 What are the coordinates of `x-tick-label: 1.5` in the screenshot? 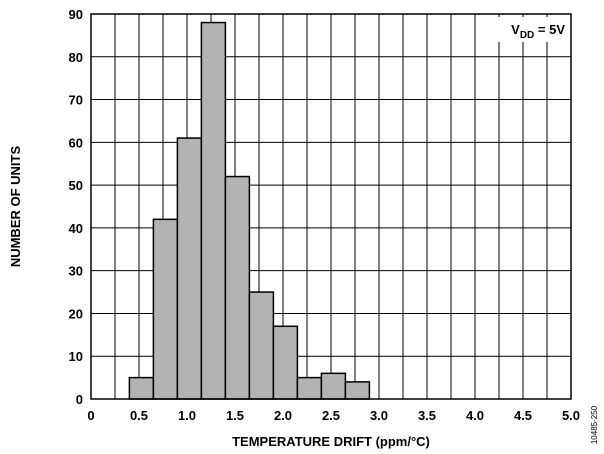 It's located at (235, 415).